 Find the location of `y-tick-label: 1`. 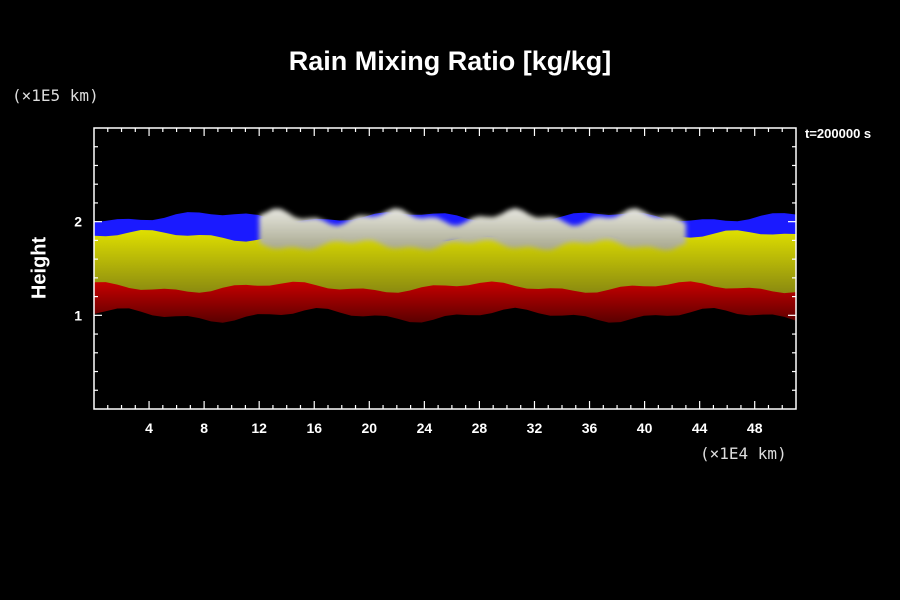

y-tick-label: 1 is located at coordinates (78, 315).